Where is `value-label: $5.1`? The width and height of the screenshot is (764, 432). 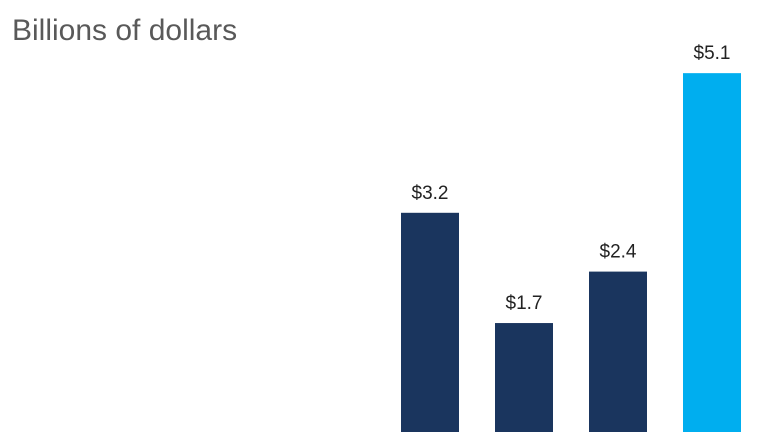 value-label: $5.1 is located at coordinates (712, 53).